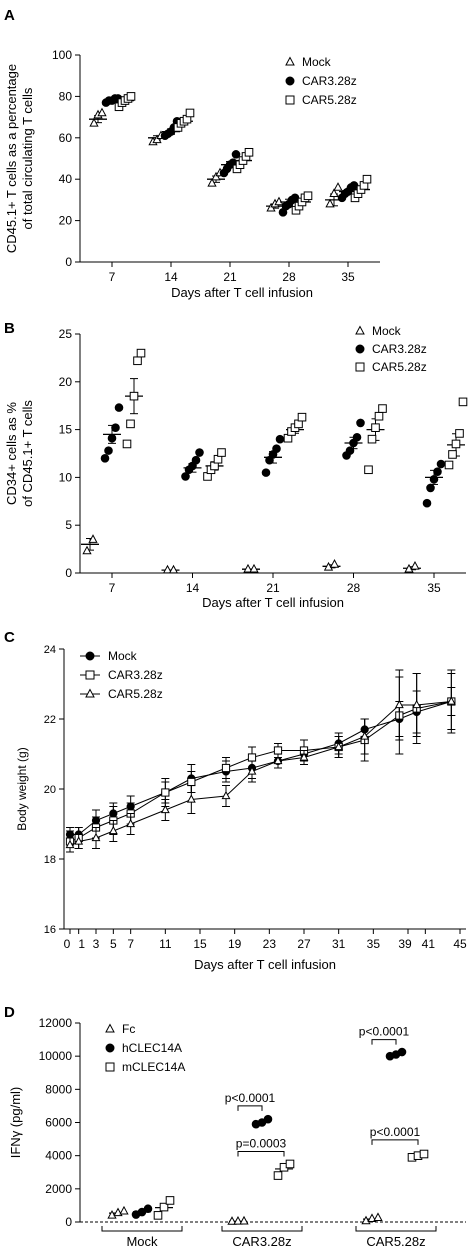 This screenshot has height=1251, width=474. What do you see at coordinates (27, 453) in the screenshot?
I see `y-axis-title-line: of CD45.1+ T cells` at bounding box center [27, 453].